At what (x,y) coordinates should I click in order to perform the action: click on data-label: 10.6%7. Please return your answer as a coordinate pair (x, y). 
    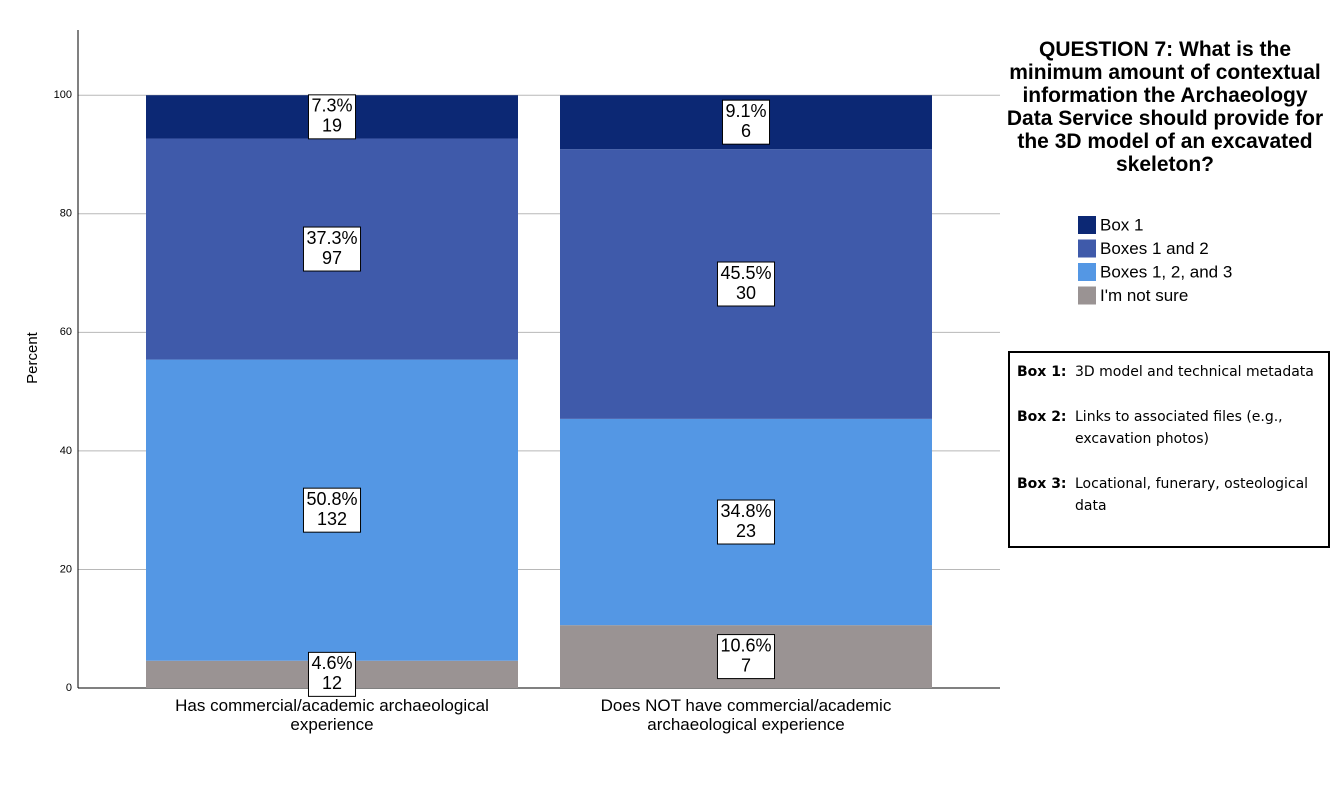
    Looking at the image, I should click on (746, 657).